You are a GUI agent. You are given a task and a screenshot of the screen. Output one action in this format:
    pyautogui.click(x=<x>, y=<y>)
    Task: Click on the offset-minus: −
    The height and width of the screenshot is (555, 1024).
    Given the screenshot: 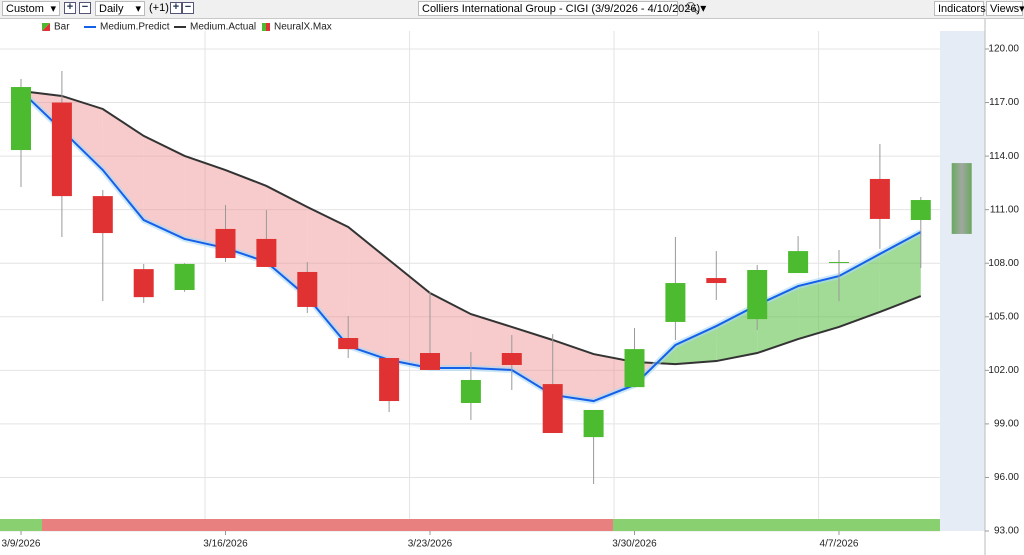 What is the action you would take?
    pyautogui.click(x=188, y=8)
    